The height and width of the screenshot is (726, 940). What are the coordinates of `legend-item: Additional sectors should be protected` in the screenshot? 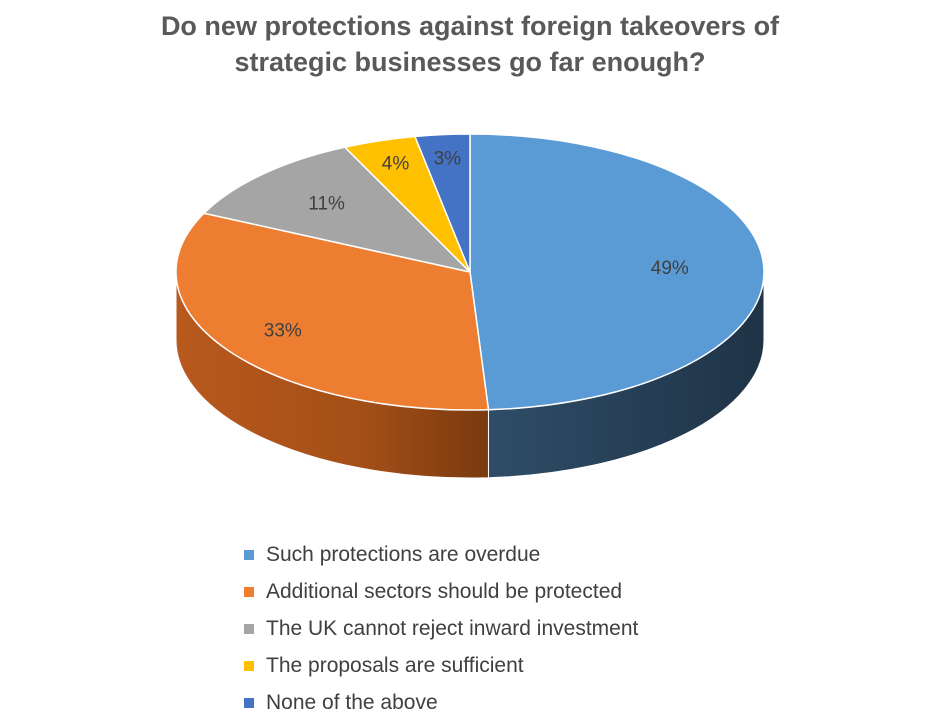 It's located at (441, 591).